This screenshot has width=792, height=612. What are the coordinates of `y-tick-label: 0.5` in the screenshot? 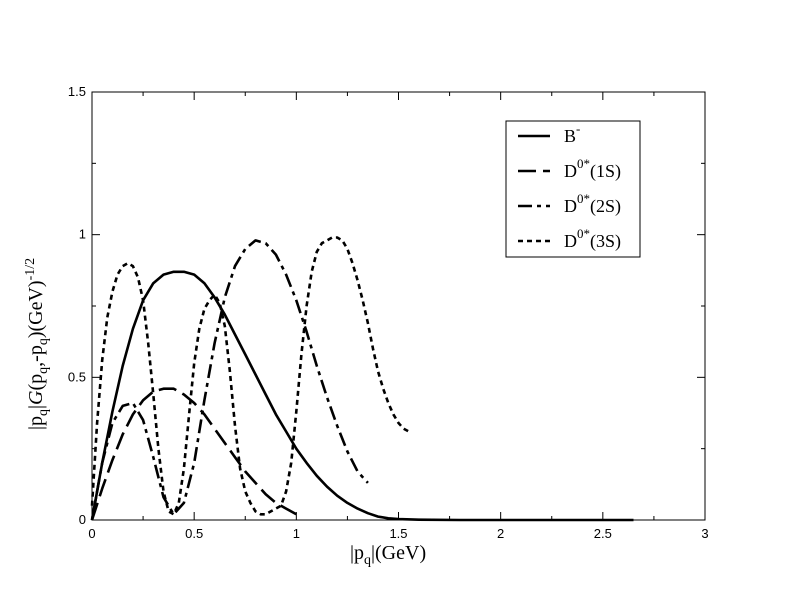 It's located at (77, 376).